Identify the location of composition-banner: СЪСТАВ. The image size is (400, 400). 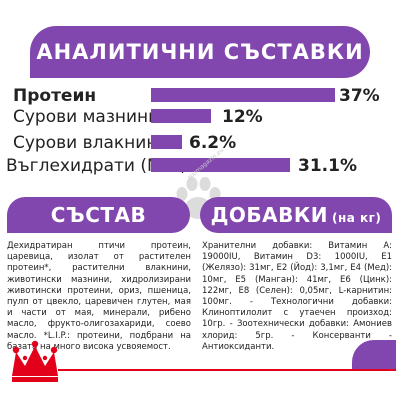
(98, 215).